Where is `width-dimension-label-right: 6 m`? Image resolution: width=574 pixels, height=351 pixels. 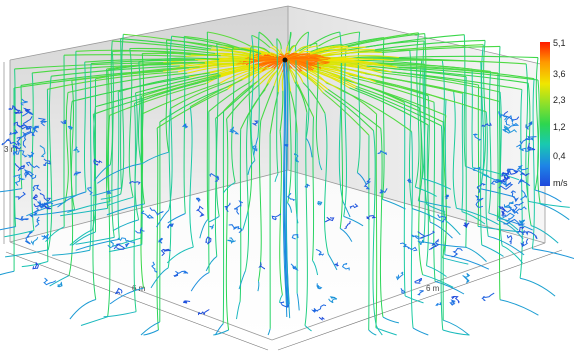 width-dimension-label-right: 6 m is located at coordinates (433, 288).